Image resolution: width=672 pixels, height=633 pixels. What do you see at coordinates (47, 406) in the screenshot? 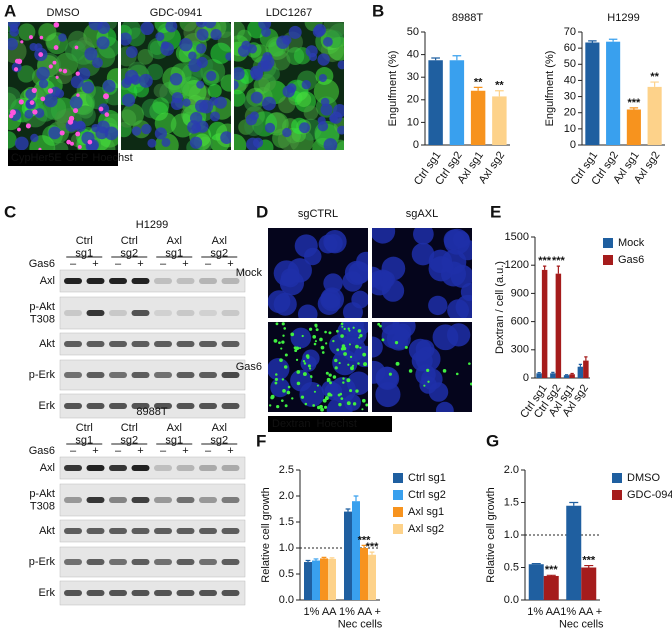
I see `blot-row-label: Erk` at bounding box center [47, 406].